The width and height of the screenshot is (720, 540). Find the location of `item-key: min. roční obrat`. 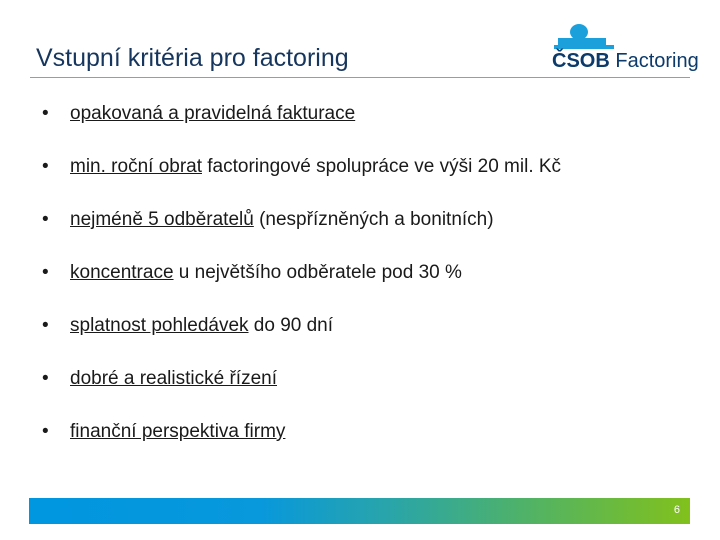

item-key: min. roční obrat is located at coordinates (136, 166).